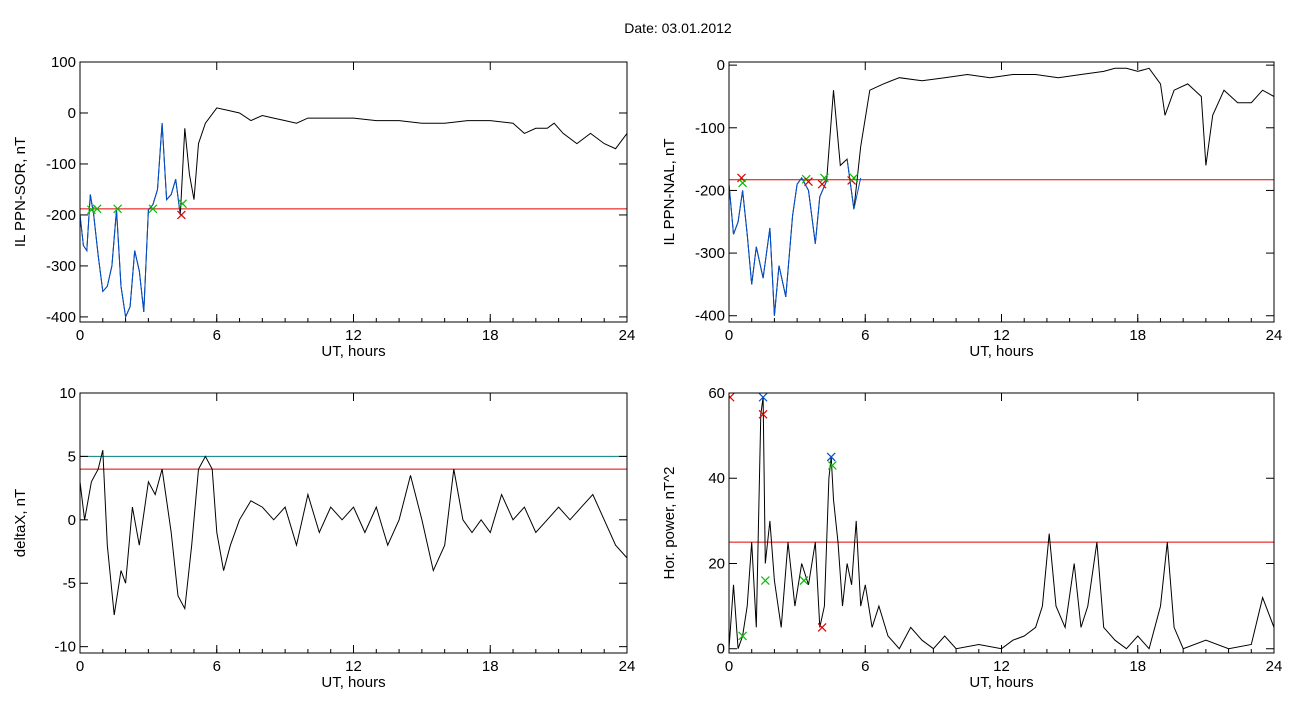 This screenshot has width=1300, height=705. What do you see at coordinates (716, 563) in the screenshot?
I see `y-tick-label-power-1: 20` at bounding box center [716, 563].